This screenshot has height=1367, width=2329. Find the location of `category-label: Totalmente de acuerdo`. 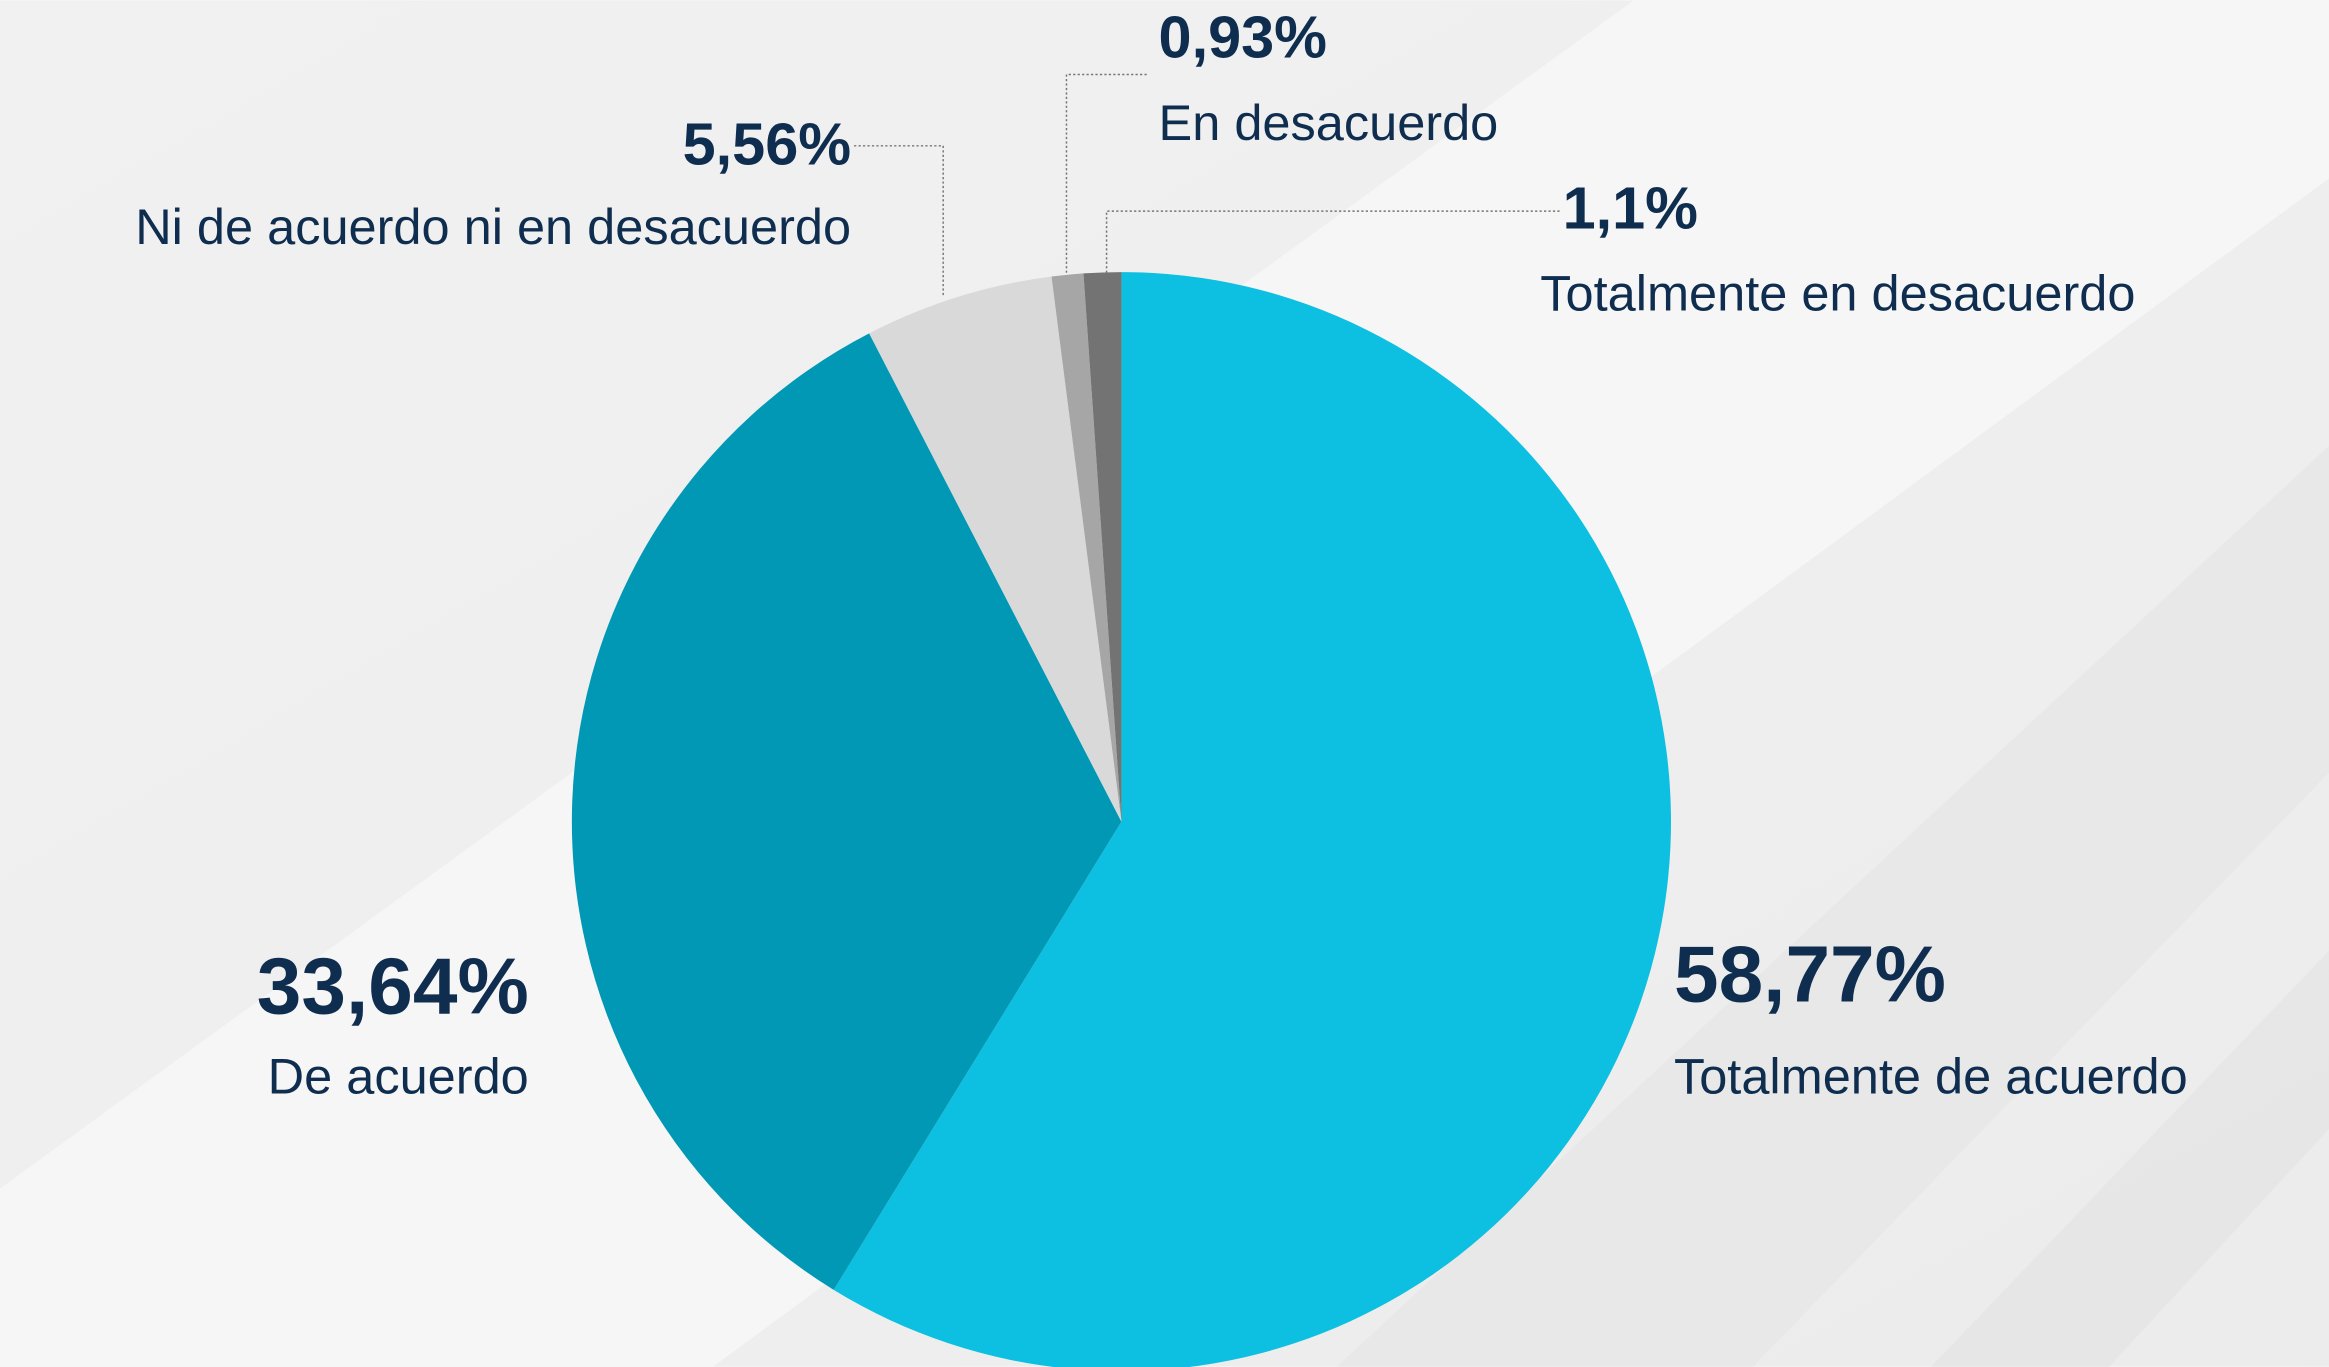

category-label: Totalmente de acuerdo is located at coordinates (1931, 1075).